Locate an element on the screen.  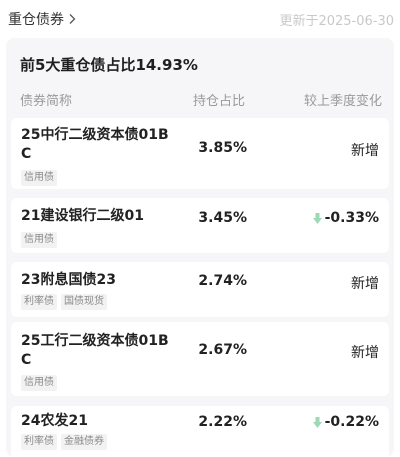
holding-share: 3.45% is located at coordinates (222, 218).